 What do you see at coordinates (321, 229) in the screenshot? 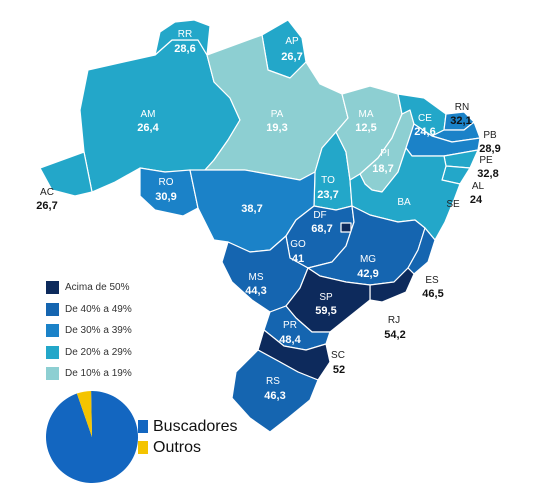
I see `label-df-value: 68,7` at bounding box center [321, 229].